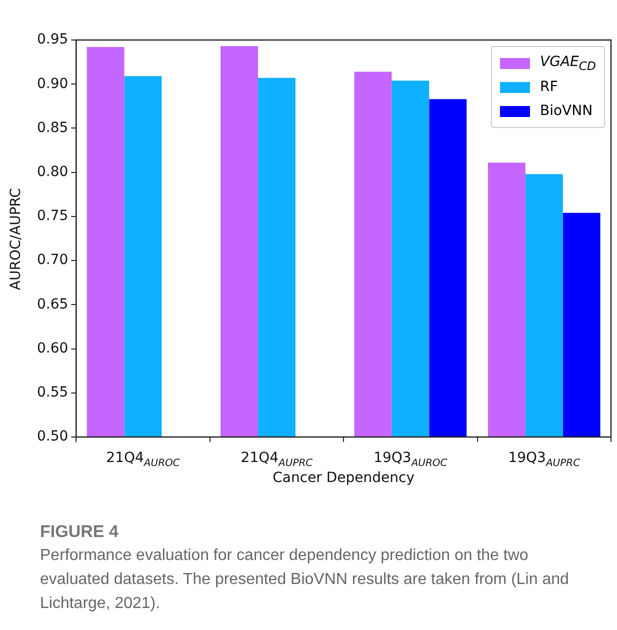 This screenshot has height=630, width=617. Describe the element at coordinates (343, 478) in the screenshot. I see `x-axis-title: Cancer Dependency` at that location.